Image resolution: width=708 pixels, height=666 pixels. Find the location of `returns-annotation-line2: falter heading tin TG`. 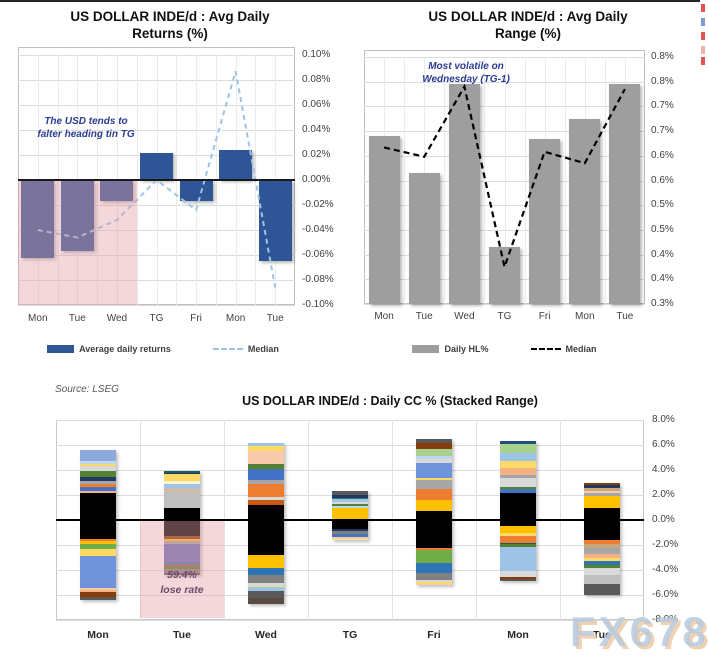

returns-annotation-line2: falter heading tin TG is located at coordinates (86, 134).